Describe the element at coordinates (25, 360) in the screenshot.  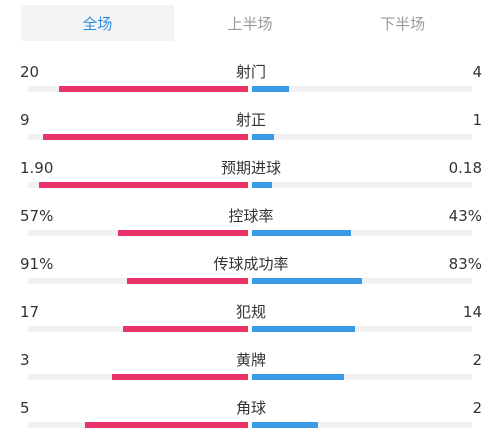
I see `home-value: 3` at that location.